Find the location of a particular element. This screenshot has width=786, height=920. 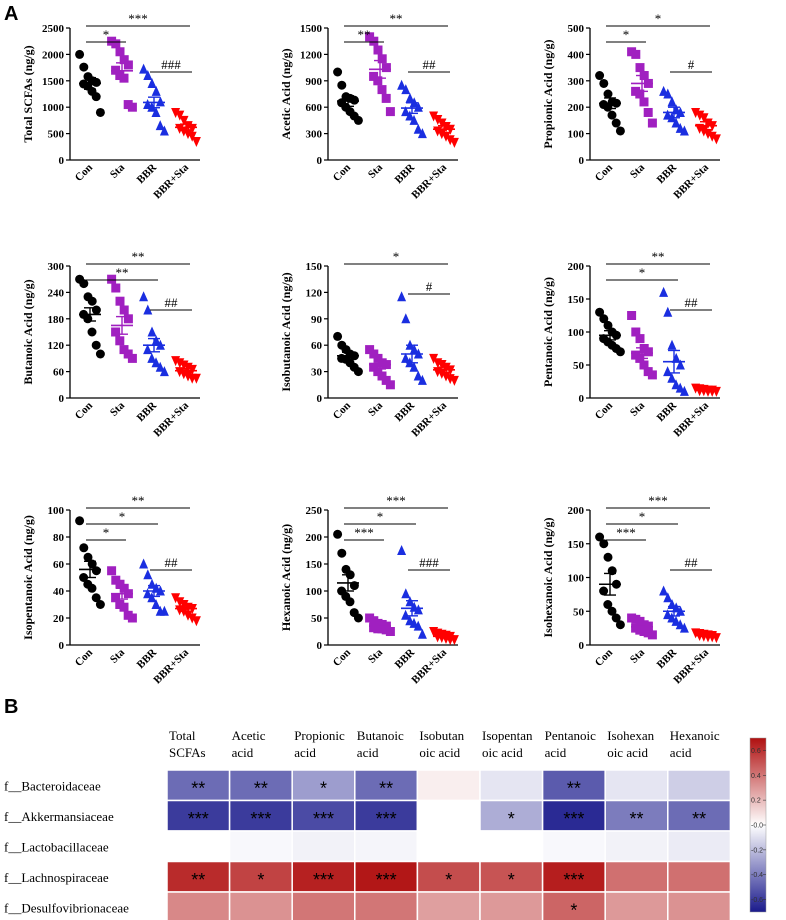

panel-a-label: A is located at coordinates (11, 14).